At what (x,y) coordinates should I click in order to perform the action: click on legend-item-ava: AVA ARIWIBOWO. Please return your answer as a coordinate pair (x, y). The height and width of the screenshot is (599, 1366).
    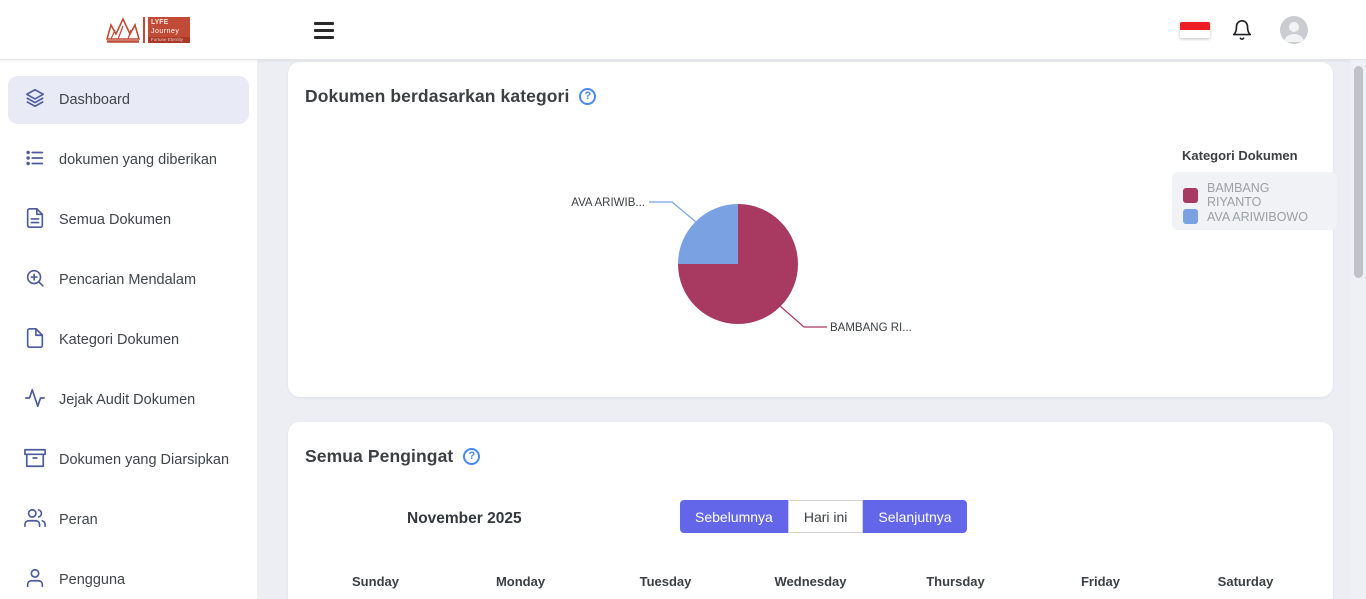
    Looking at the image, I should click on (1254, 216).